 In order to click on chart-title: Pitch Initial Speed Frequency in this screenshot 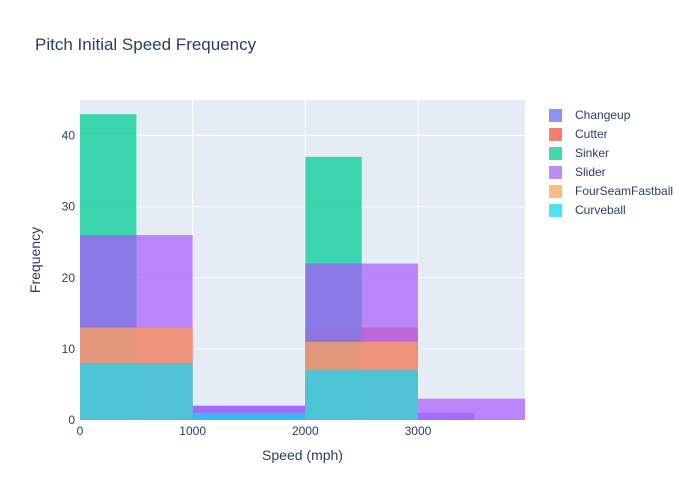, I will do `click(146, 44)`.